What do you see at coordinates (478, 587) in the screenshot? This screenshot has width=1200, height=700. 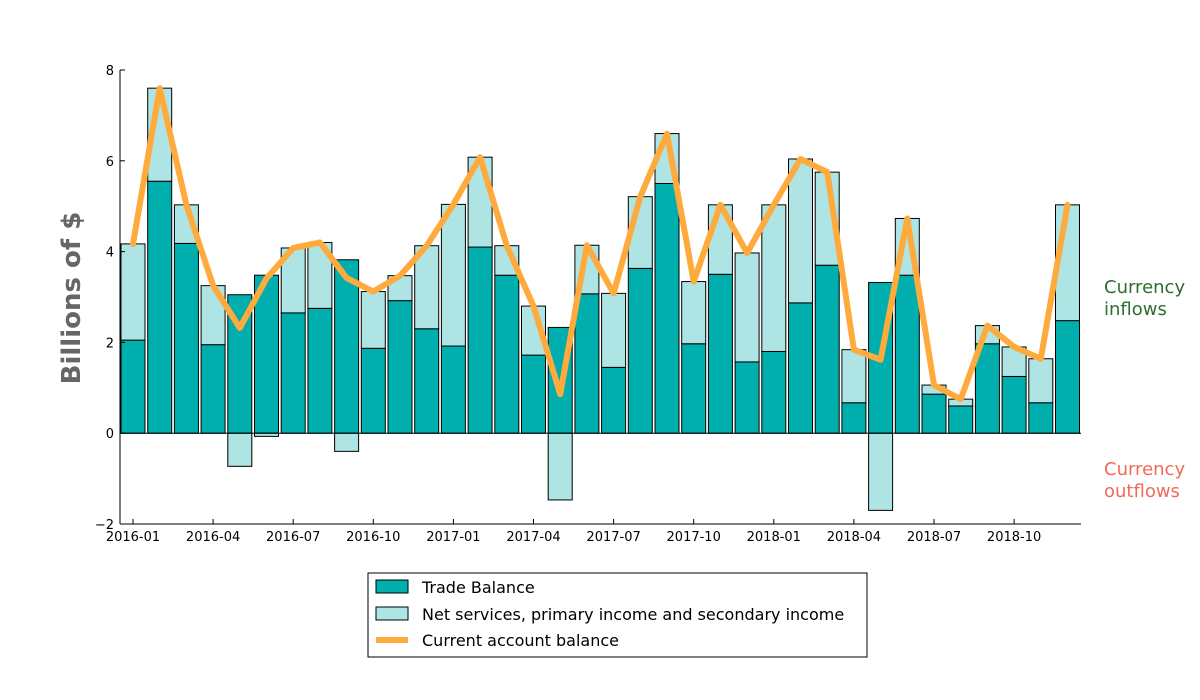 I see `legend-label-trade-balance: Trade Balance` at bounding box center [478, 587].